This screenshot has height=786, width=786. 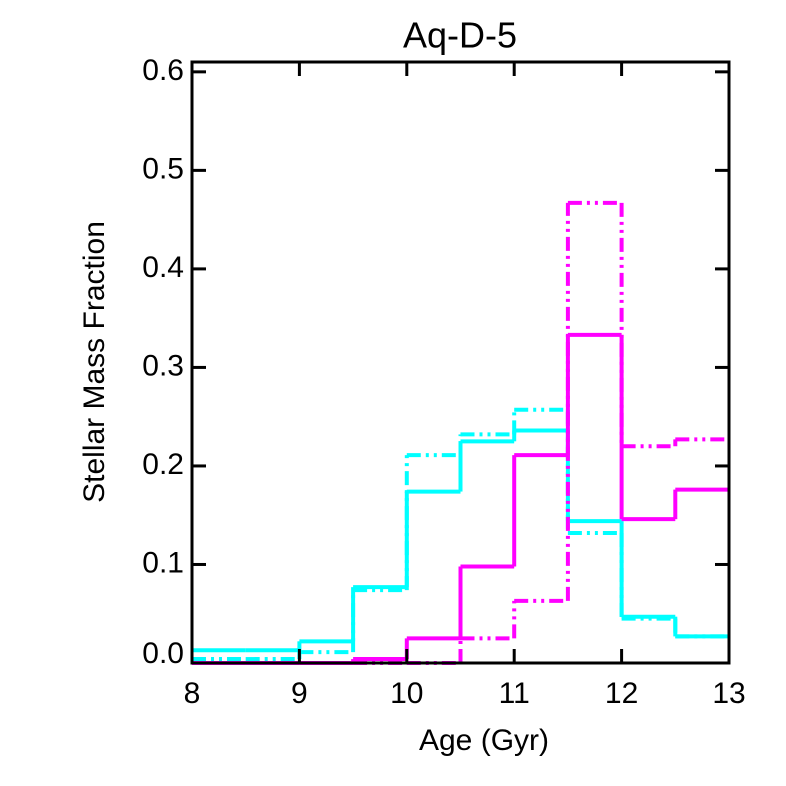 I want to click on y-tick-label: 0.4, so click(x=163, y=267).